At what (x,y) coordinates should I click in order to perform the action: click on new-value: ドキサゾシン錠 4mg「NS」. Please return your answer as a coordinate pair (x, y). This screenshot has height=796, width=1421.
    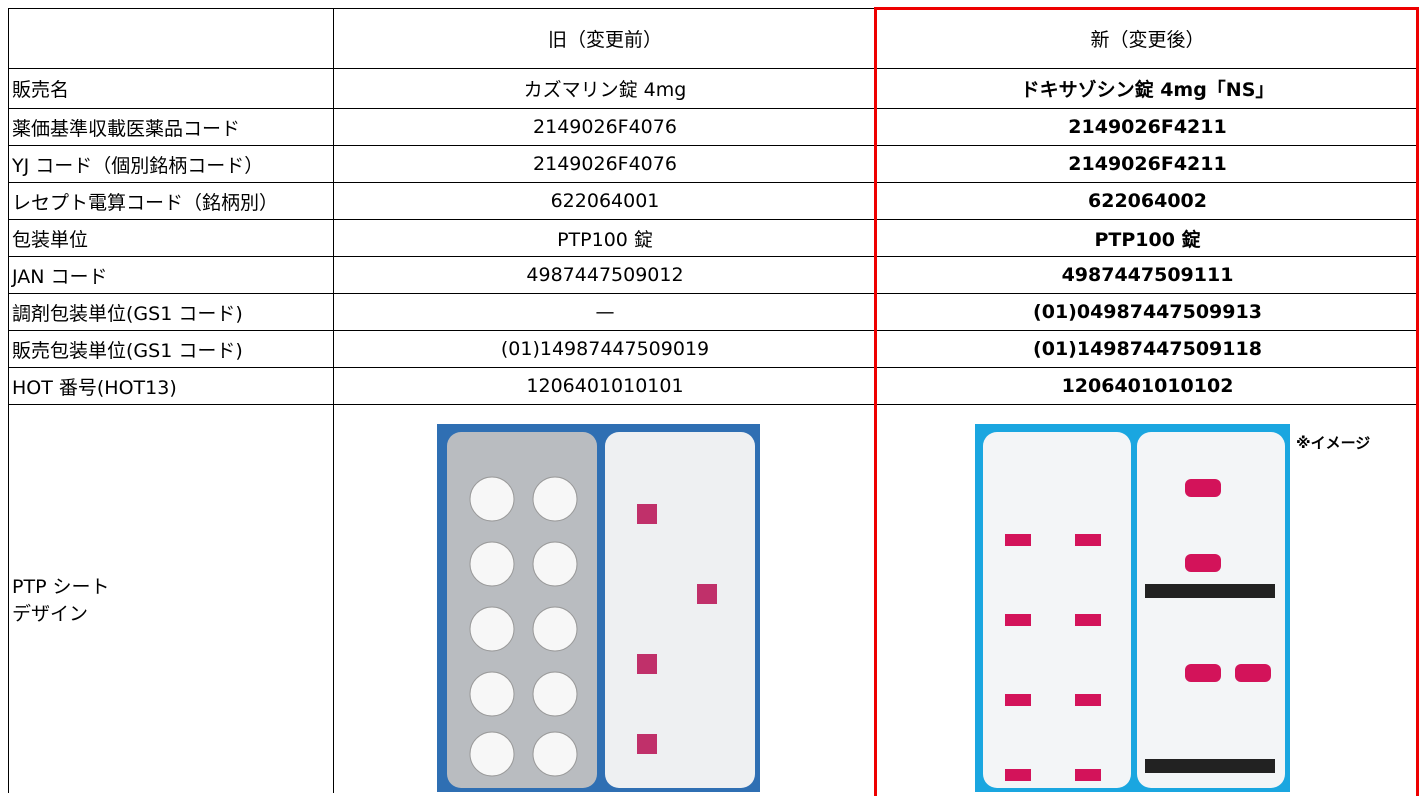
    Looking at the image, I should click on (1147, 88).